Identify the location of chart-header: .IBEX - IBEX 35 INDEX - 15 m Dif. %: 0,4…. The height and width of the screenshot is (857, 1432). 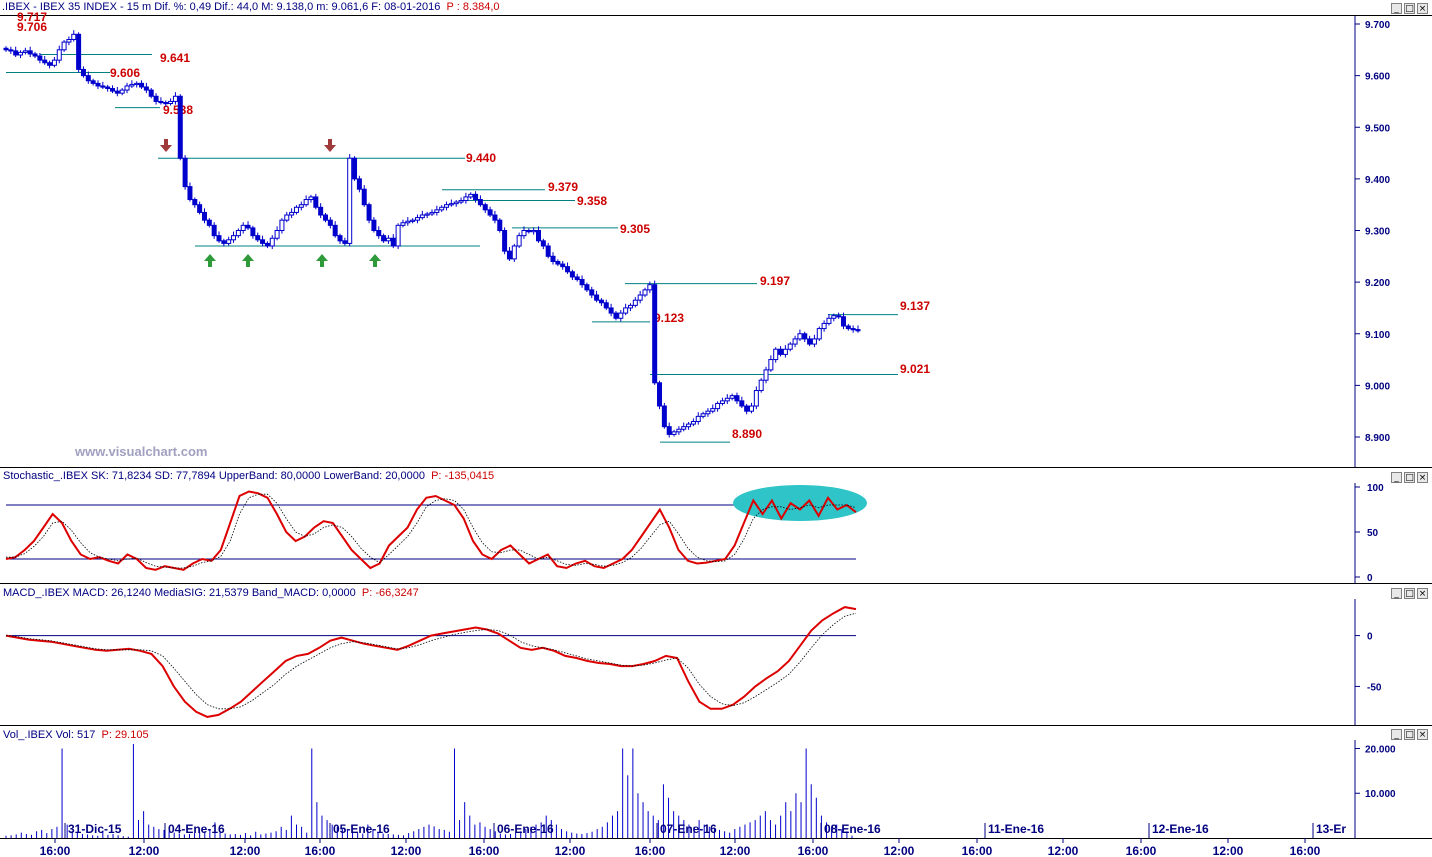
(251, 7).